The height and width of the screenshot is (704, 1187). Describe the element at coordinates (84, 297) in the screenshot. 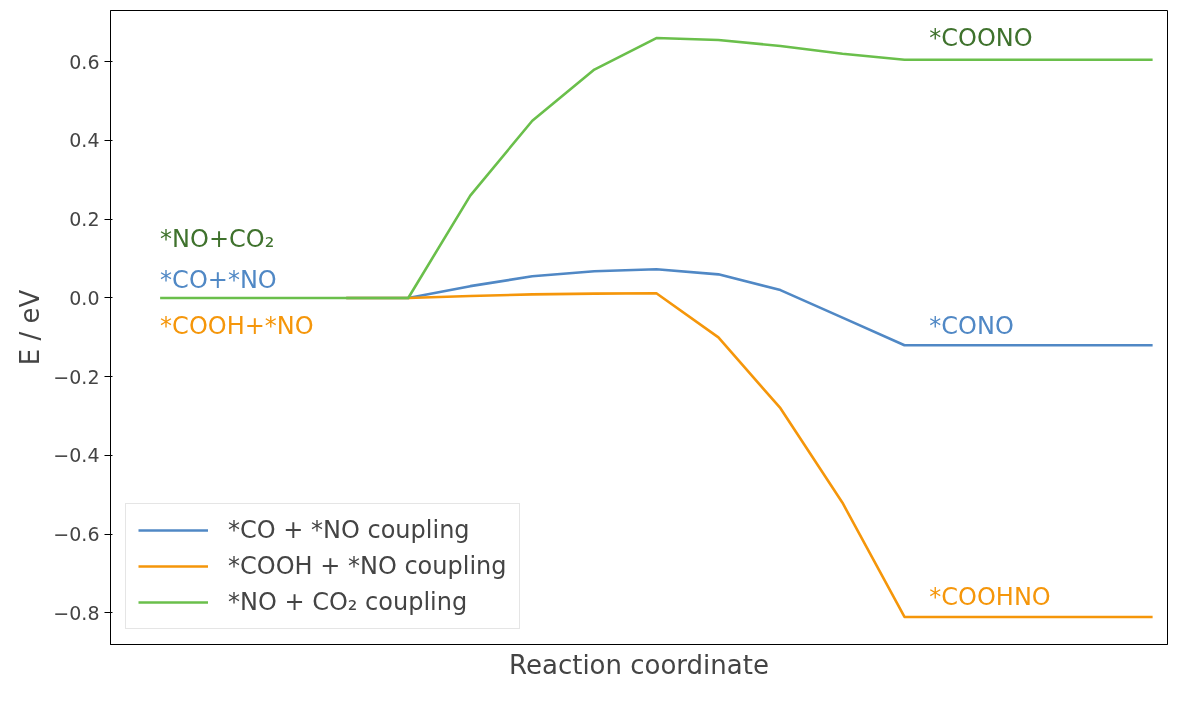

I see `y-tick-label: 0.0` at that location.